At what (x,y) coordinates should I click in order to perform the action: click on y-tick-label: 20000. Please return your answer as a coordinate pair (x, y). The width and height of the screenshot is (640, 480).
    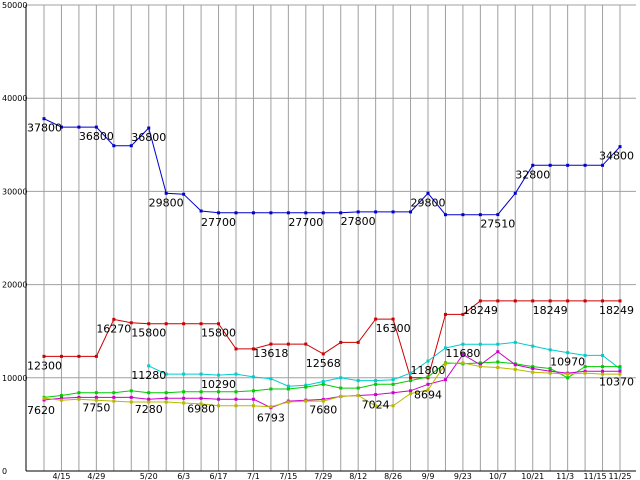
    Looking at the image, I should click on (14, 285).